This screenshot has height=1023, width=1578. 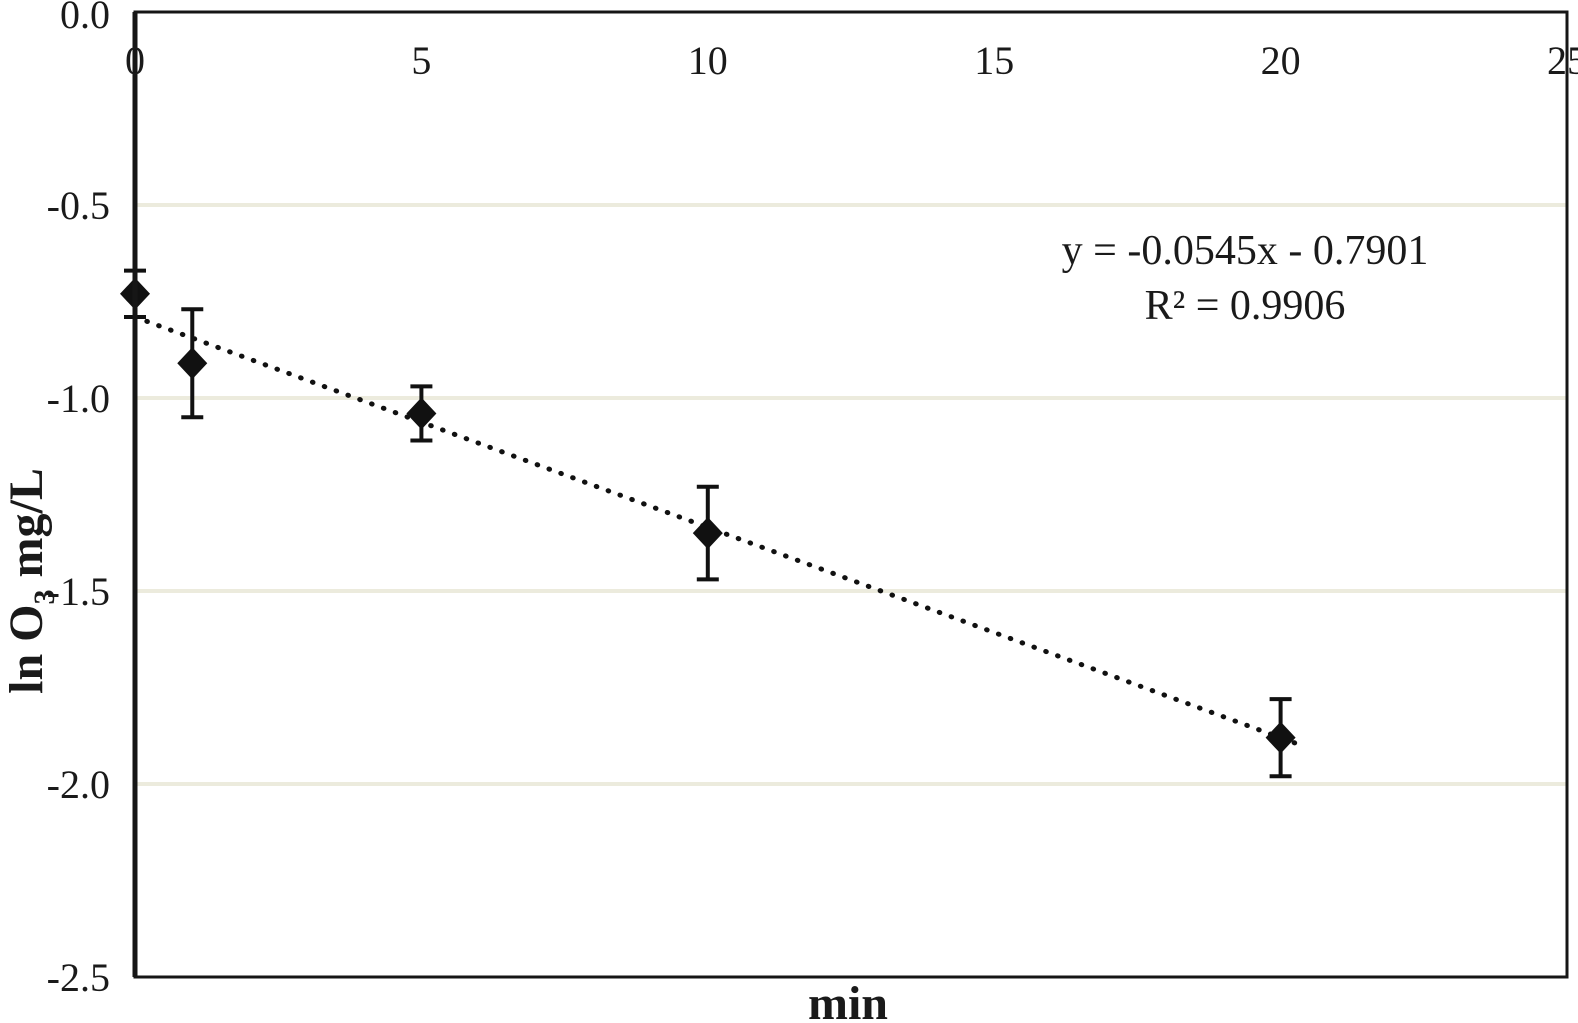 I want to click on y-tick-label: -2.5, so click(x=78, y=977).